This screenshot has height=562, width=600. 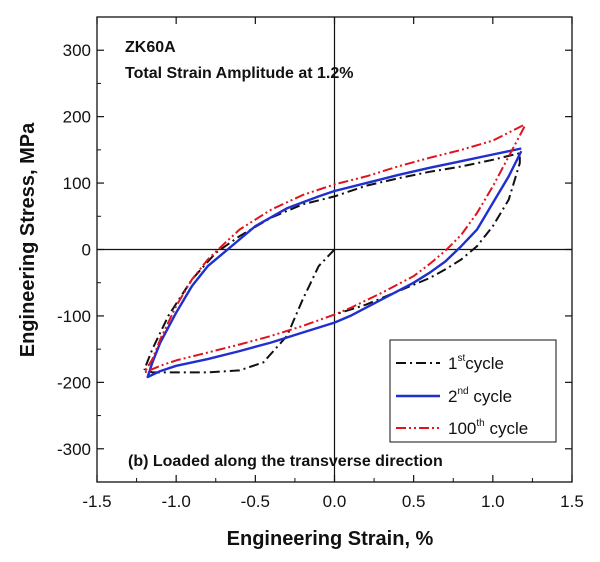 What do you see at coordinates (96, 501) in the screenshot?
I see `x-tick-label: -1.5` at bounding box center [96, 501].